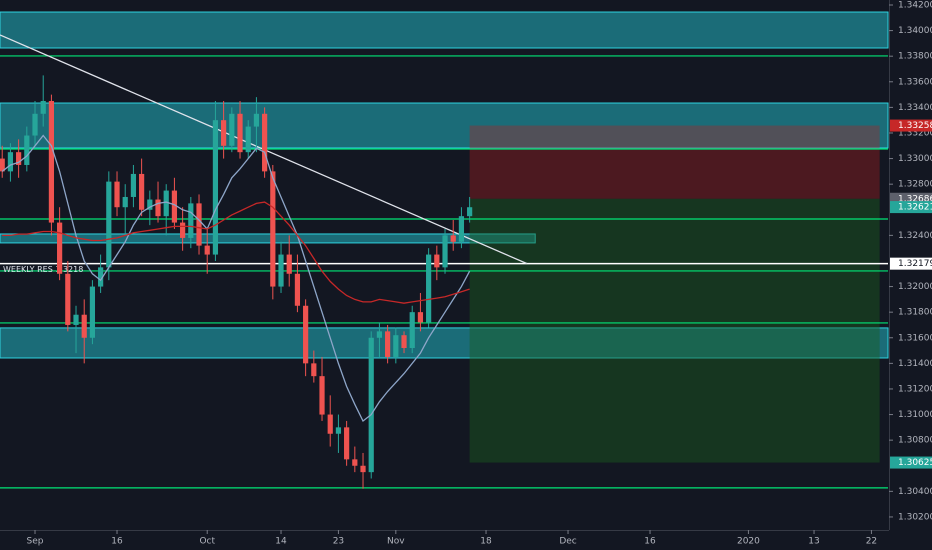  Describe the element at coordinates (915, 463) in the screenshot. I see `price-label: 1.30625` at that location.